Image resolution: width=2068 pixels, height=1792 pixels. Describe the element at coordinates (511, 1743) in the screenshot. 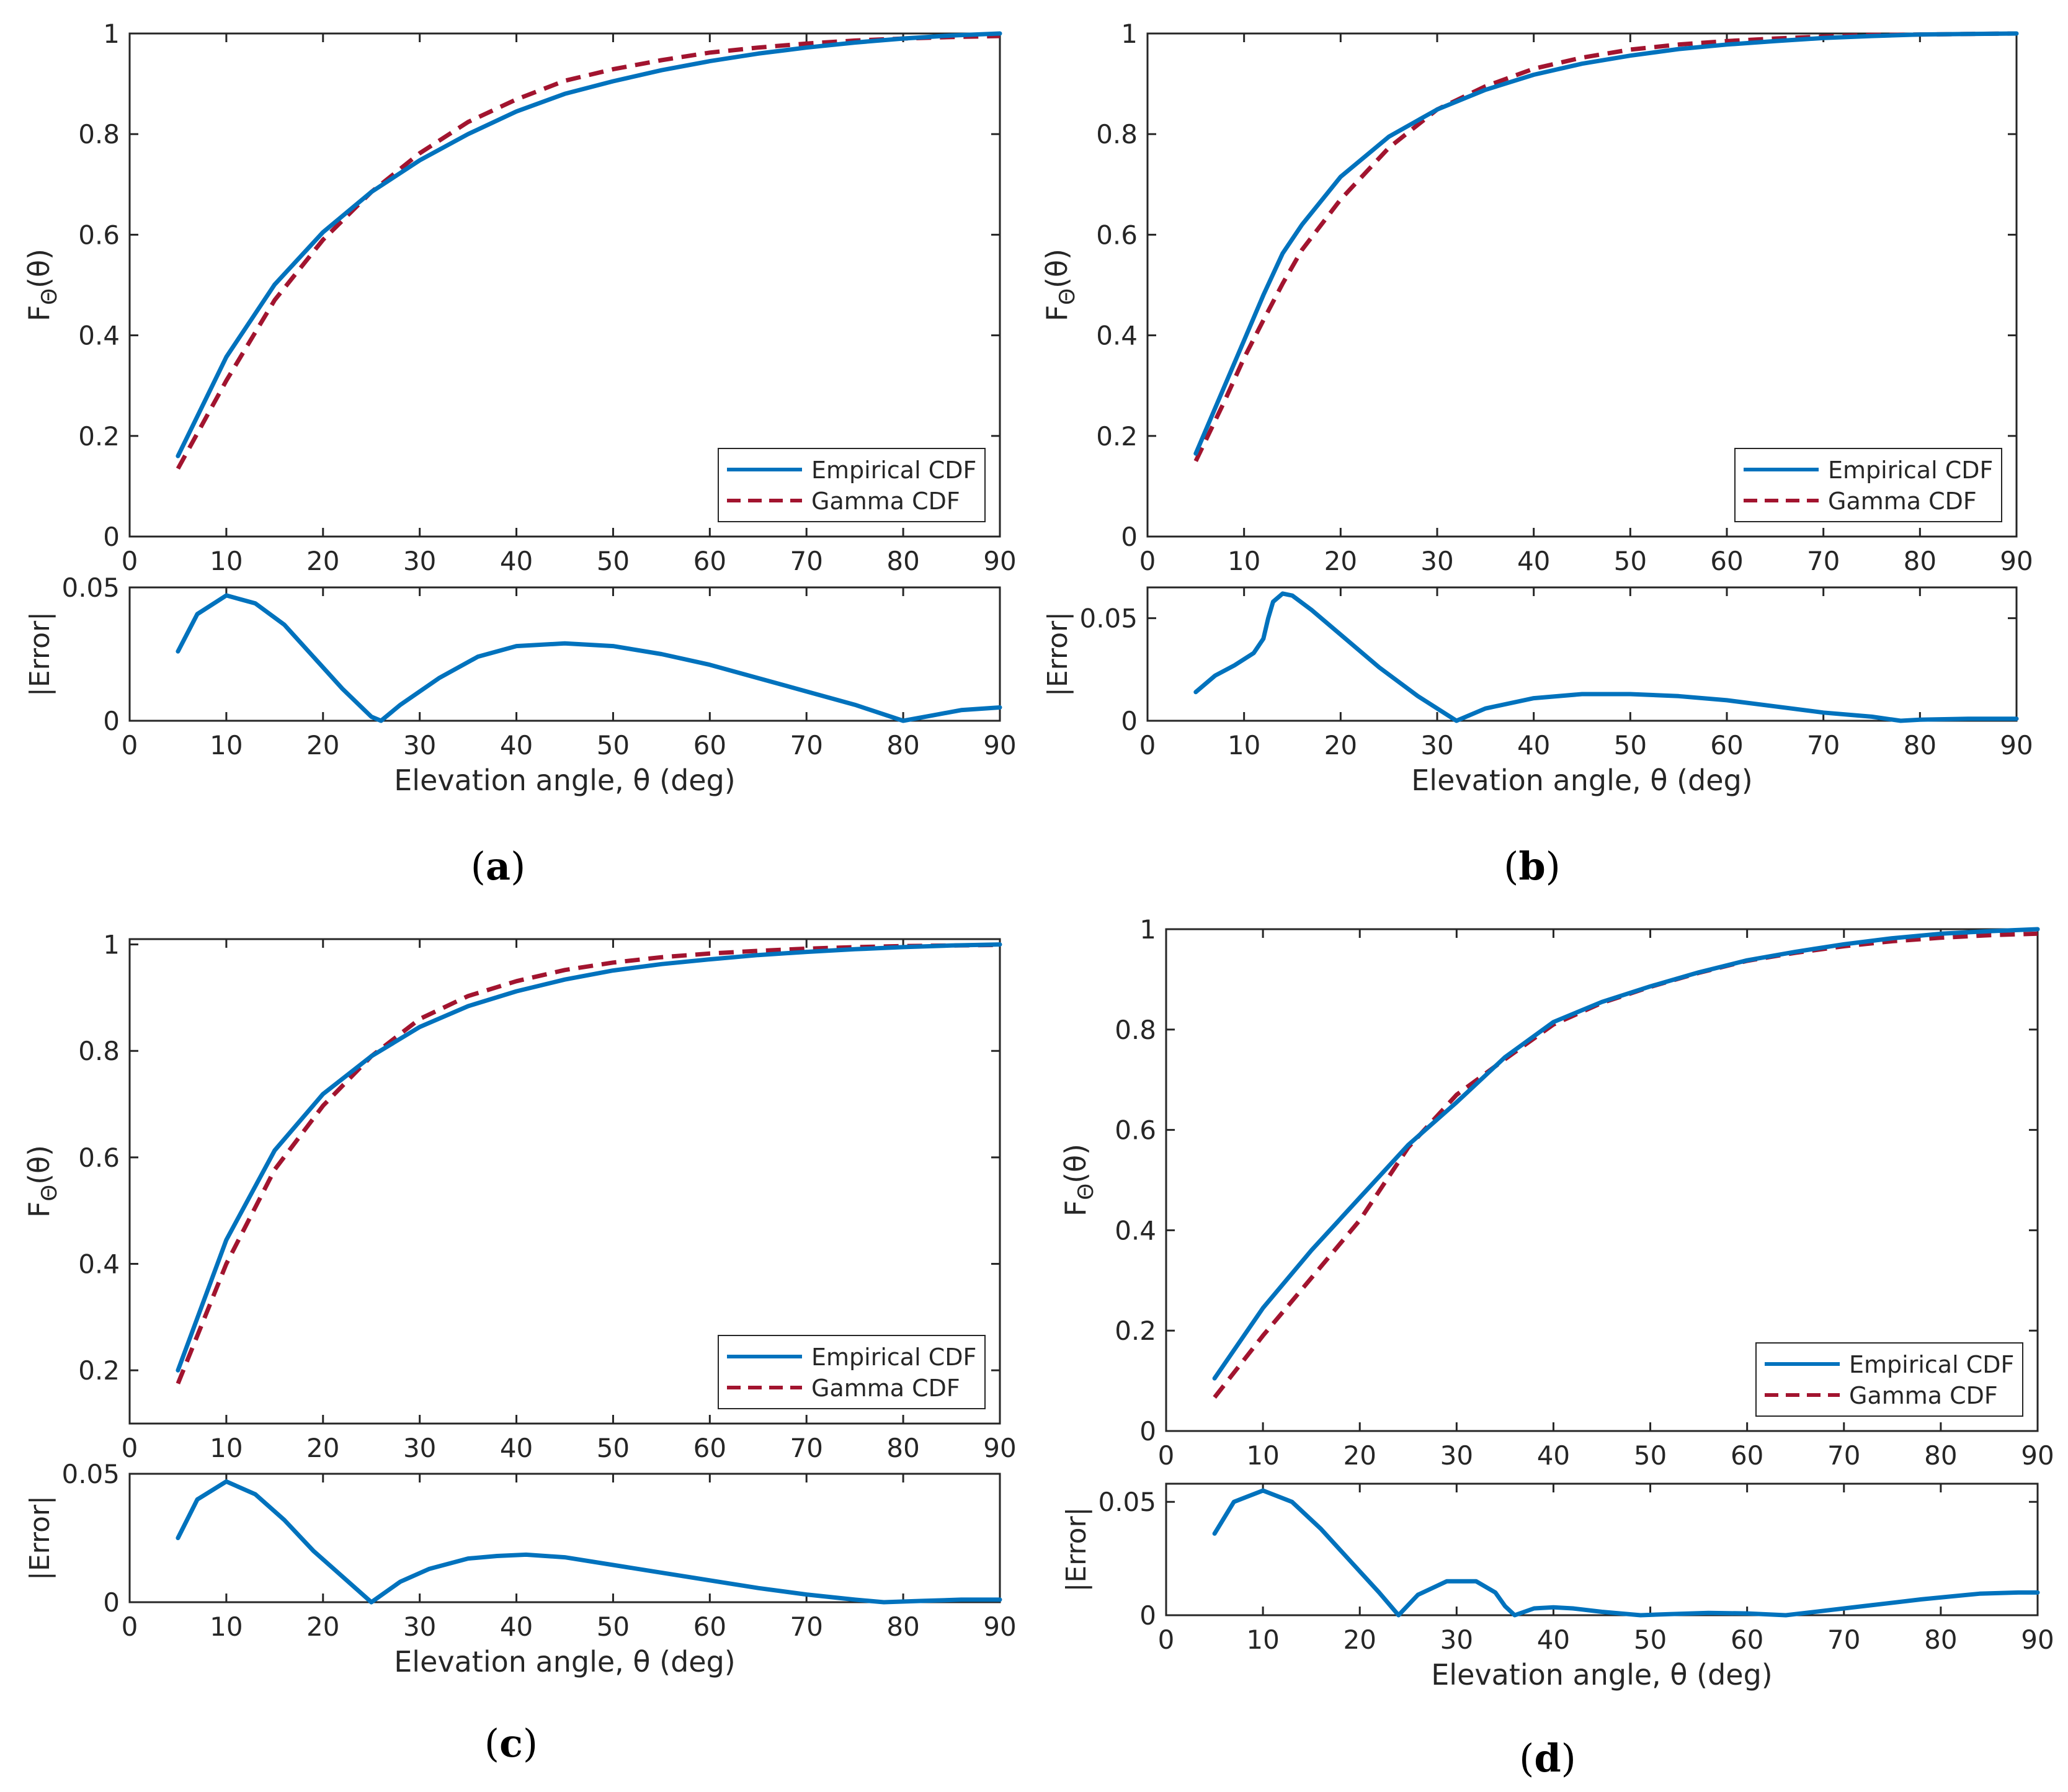

I see `panel-caption: (c)` at that location.